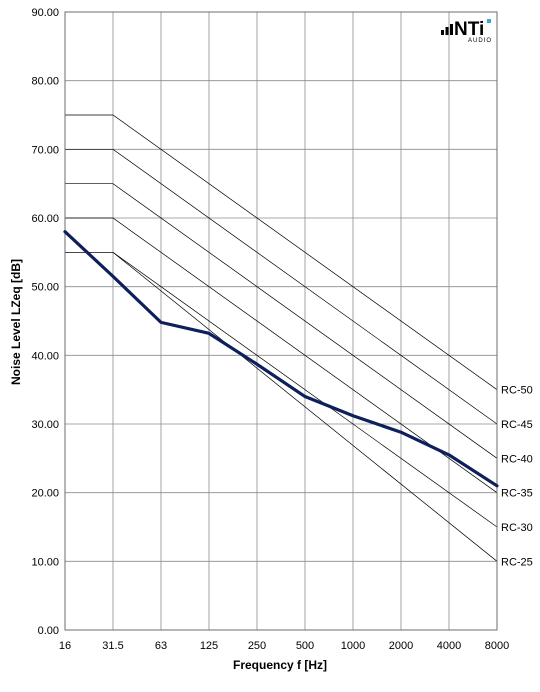 The height and width of the screenshot is (692, 540). What do you see at coordinates (517, 494) in the screenshot?
I see `rc-label-rc-35: RC-35` at bounding box center [517, 494].